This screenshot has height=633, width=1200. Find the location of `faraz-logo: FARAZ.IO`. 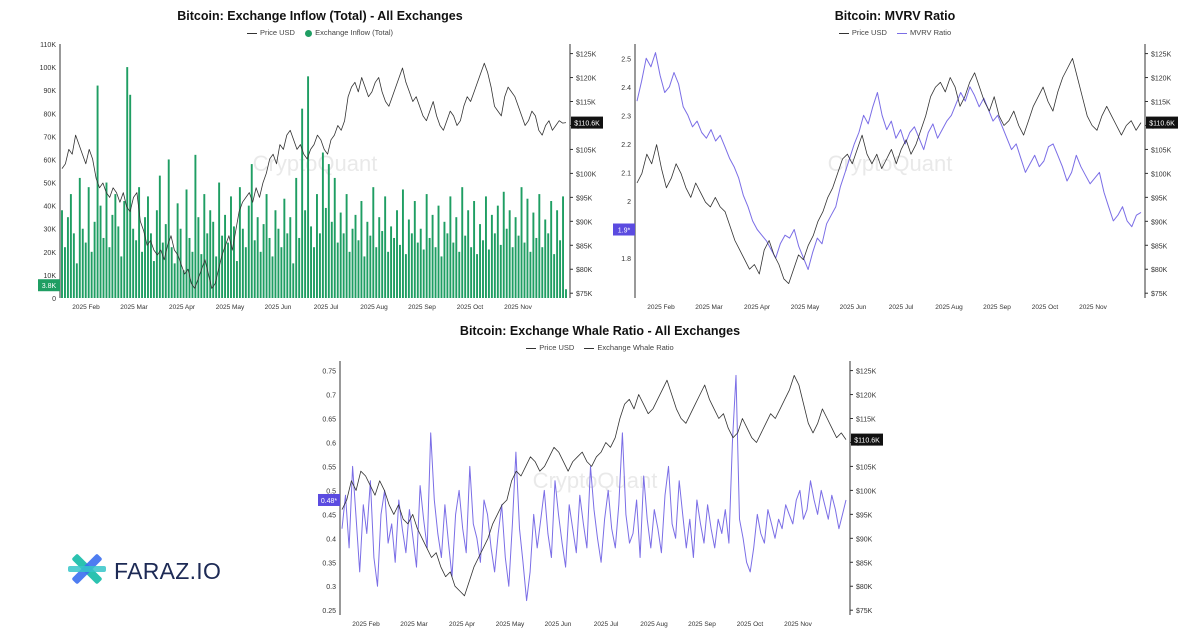

faraz-logo: FARAZ.IO is located at coordinates (151, 570).